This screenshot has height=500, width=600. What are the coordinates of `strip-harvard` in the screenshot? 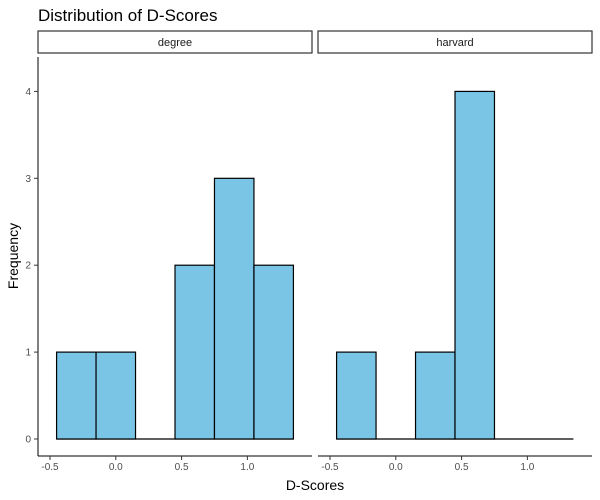 It's located at (455, 42).